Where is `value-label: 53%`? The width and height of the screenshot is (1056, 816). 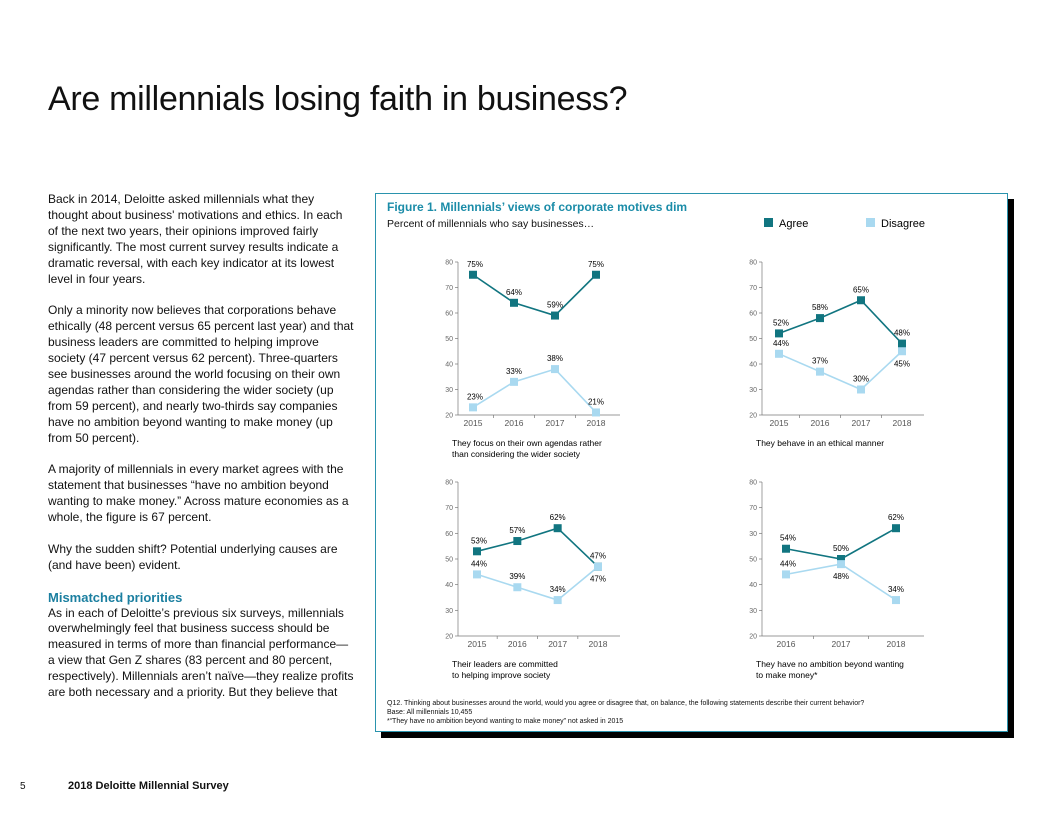
value-label: 53% is located at coordinates (479, 540).